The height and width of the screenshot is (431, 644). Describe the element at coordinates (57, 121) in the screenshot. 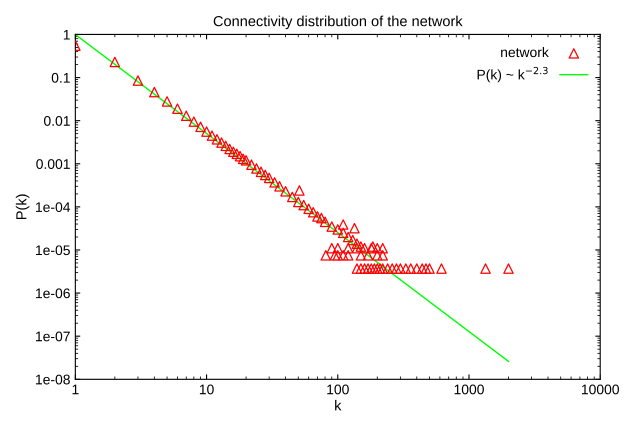

I see `y-tick-label: 0.01` at that location.